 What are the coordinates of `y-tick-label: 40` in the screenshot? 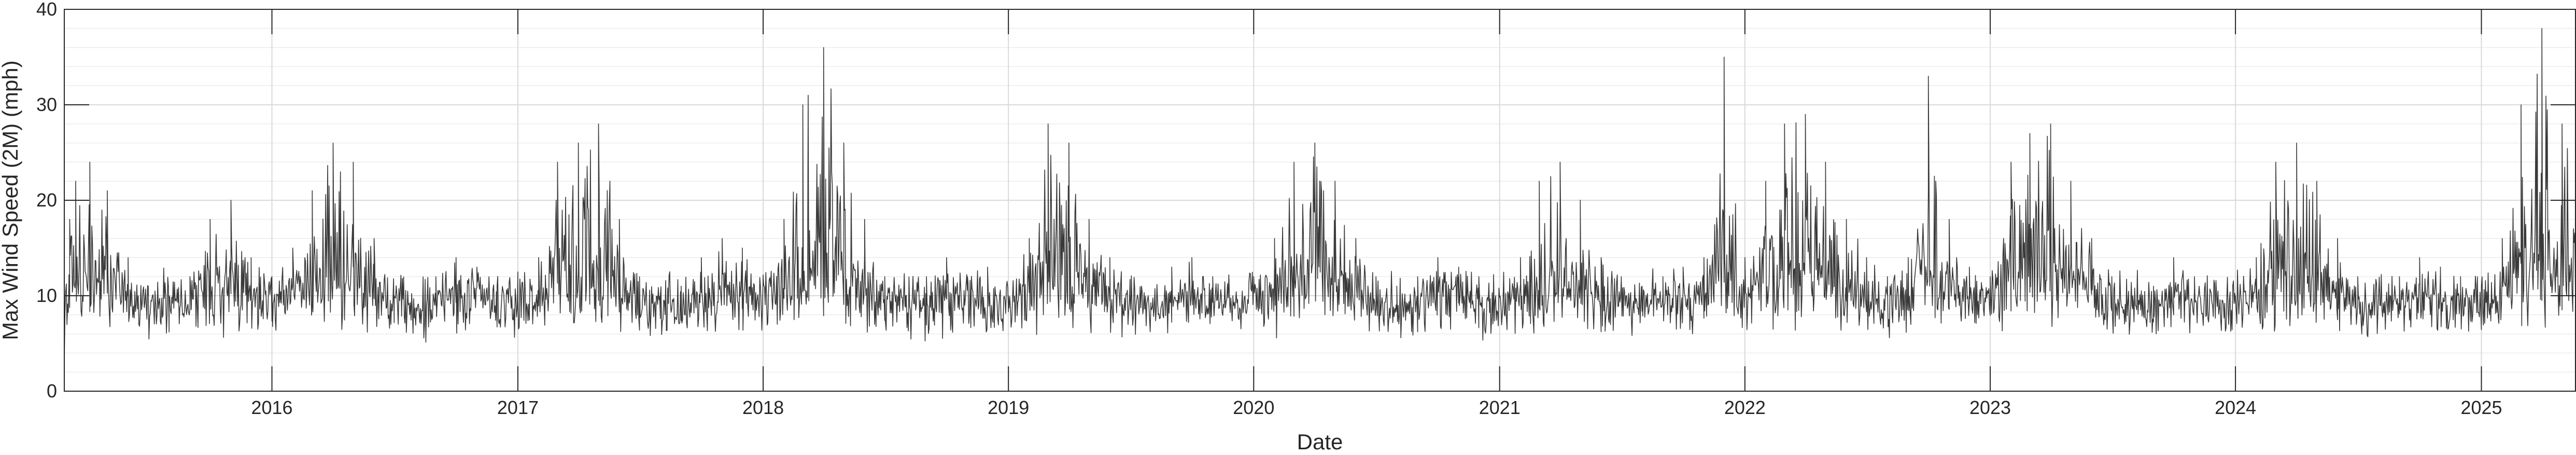 It's located at (46, 10).